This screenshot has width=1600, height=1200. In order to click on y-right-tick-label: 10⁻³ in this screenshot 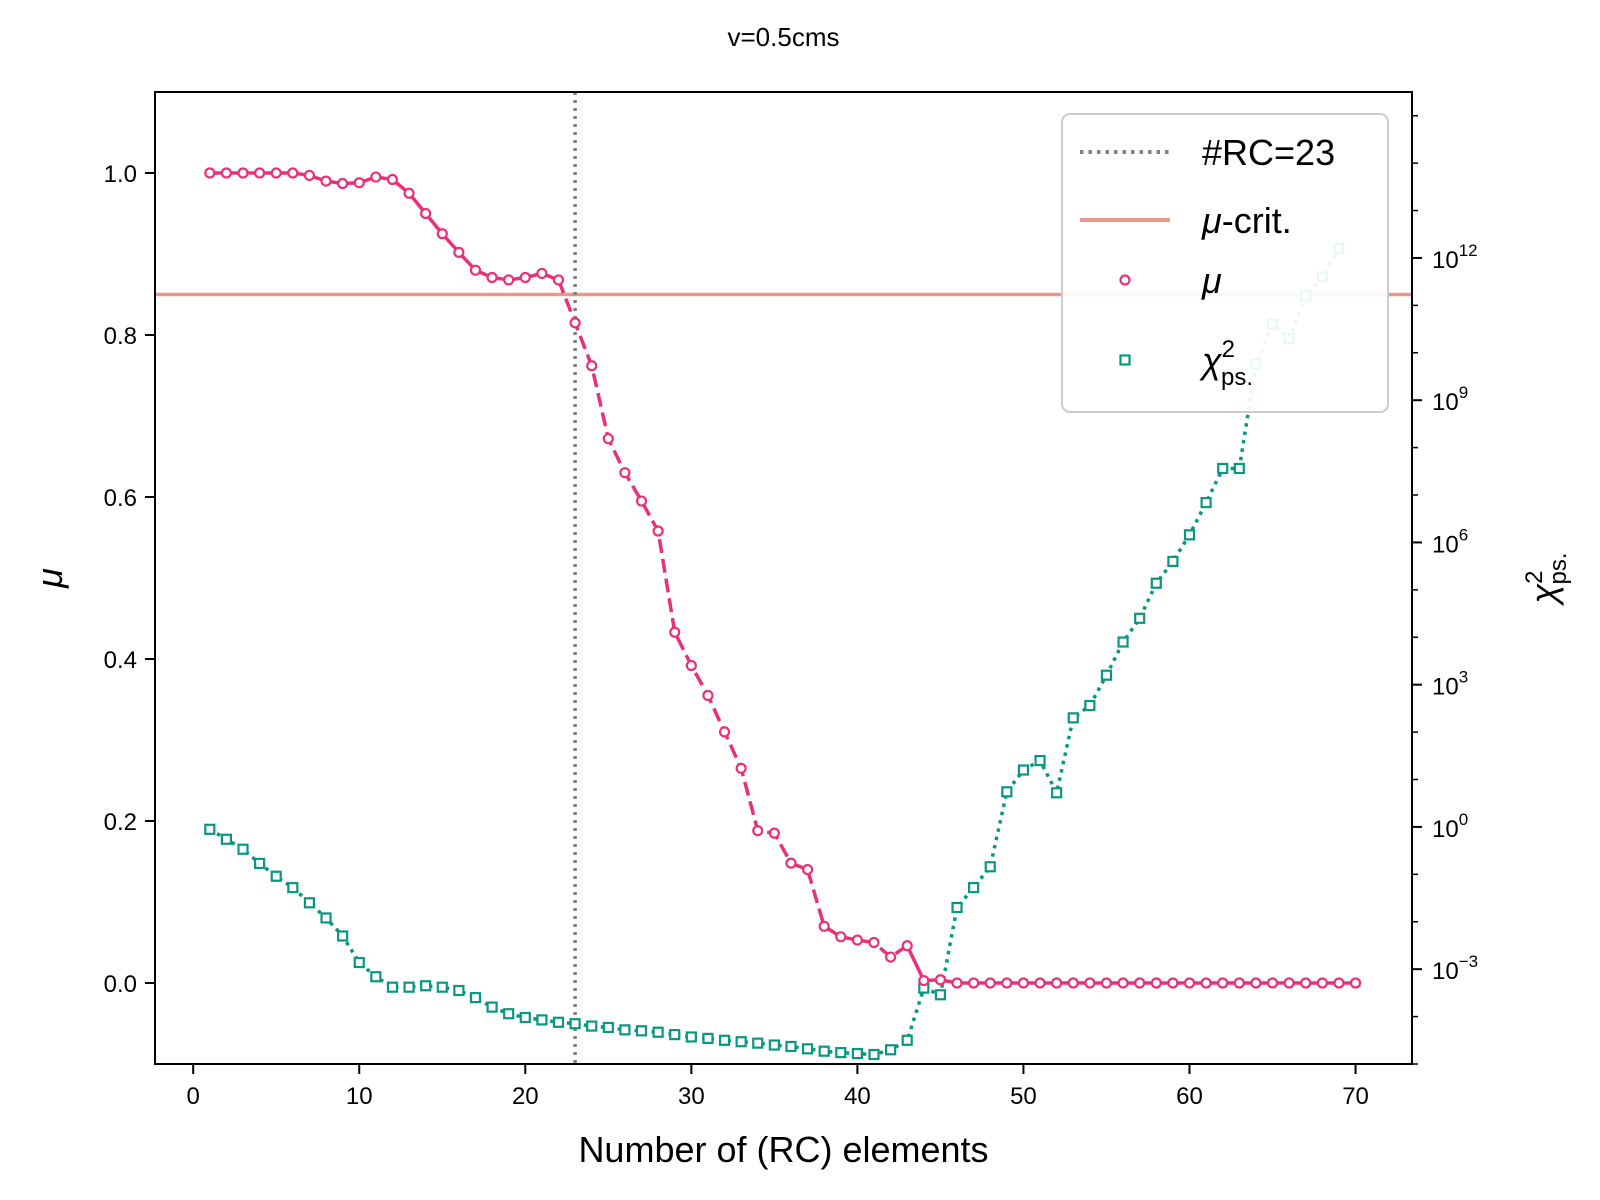, I will do `click(1455, 968)`.